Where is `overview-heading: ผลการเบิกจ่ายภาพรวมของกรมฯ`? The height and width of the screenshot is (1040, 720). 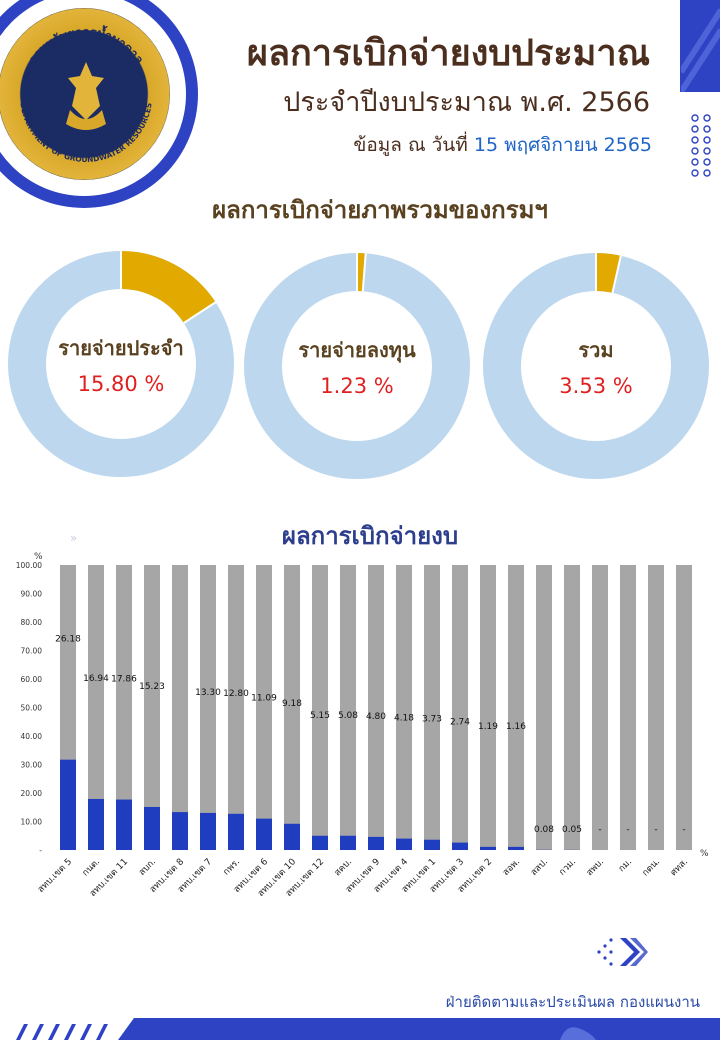
overview-heading: ผลการเบิกจ่ายภาพรวมของกรมฯ is located at coordinates (380, 210).